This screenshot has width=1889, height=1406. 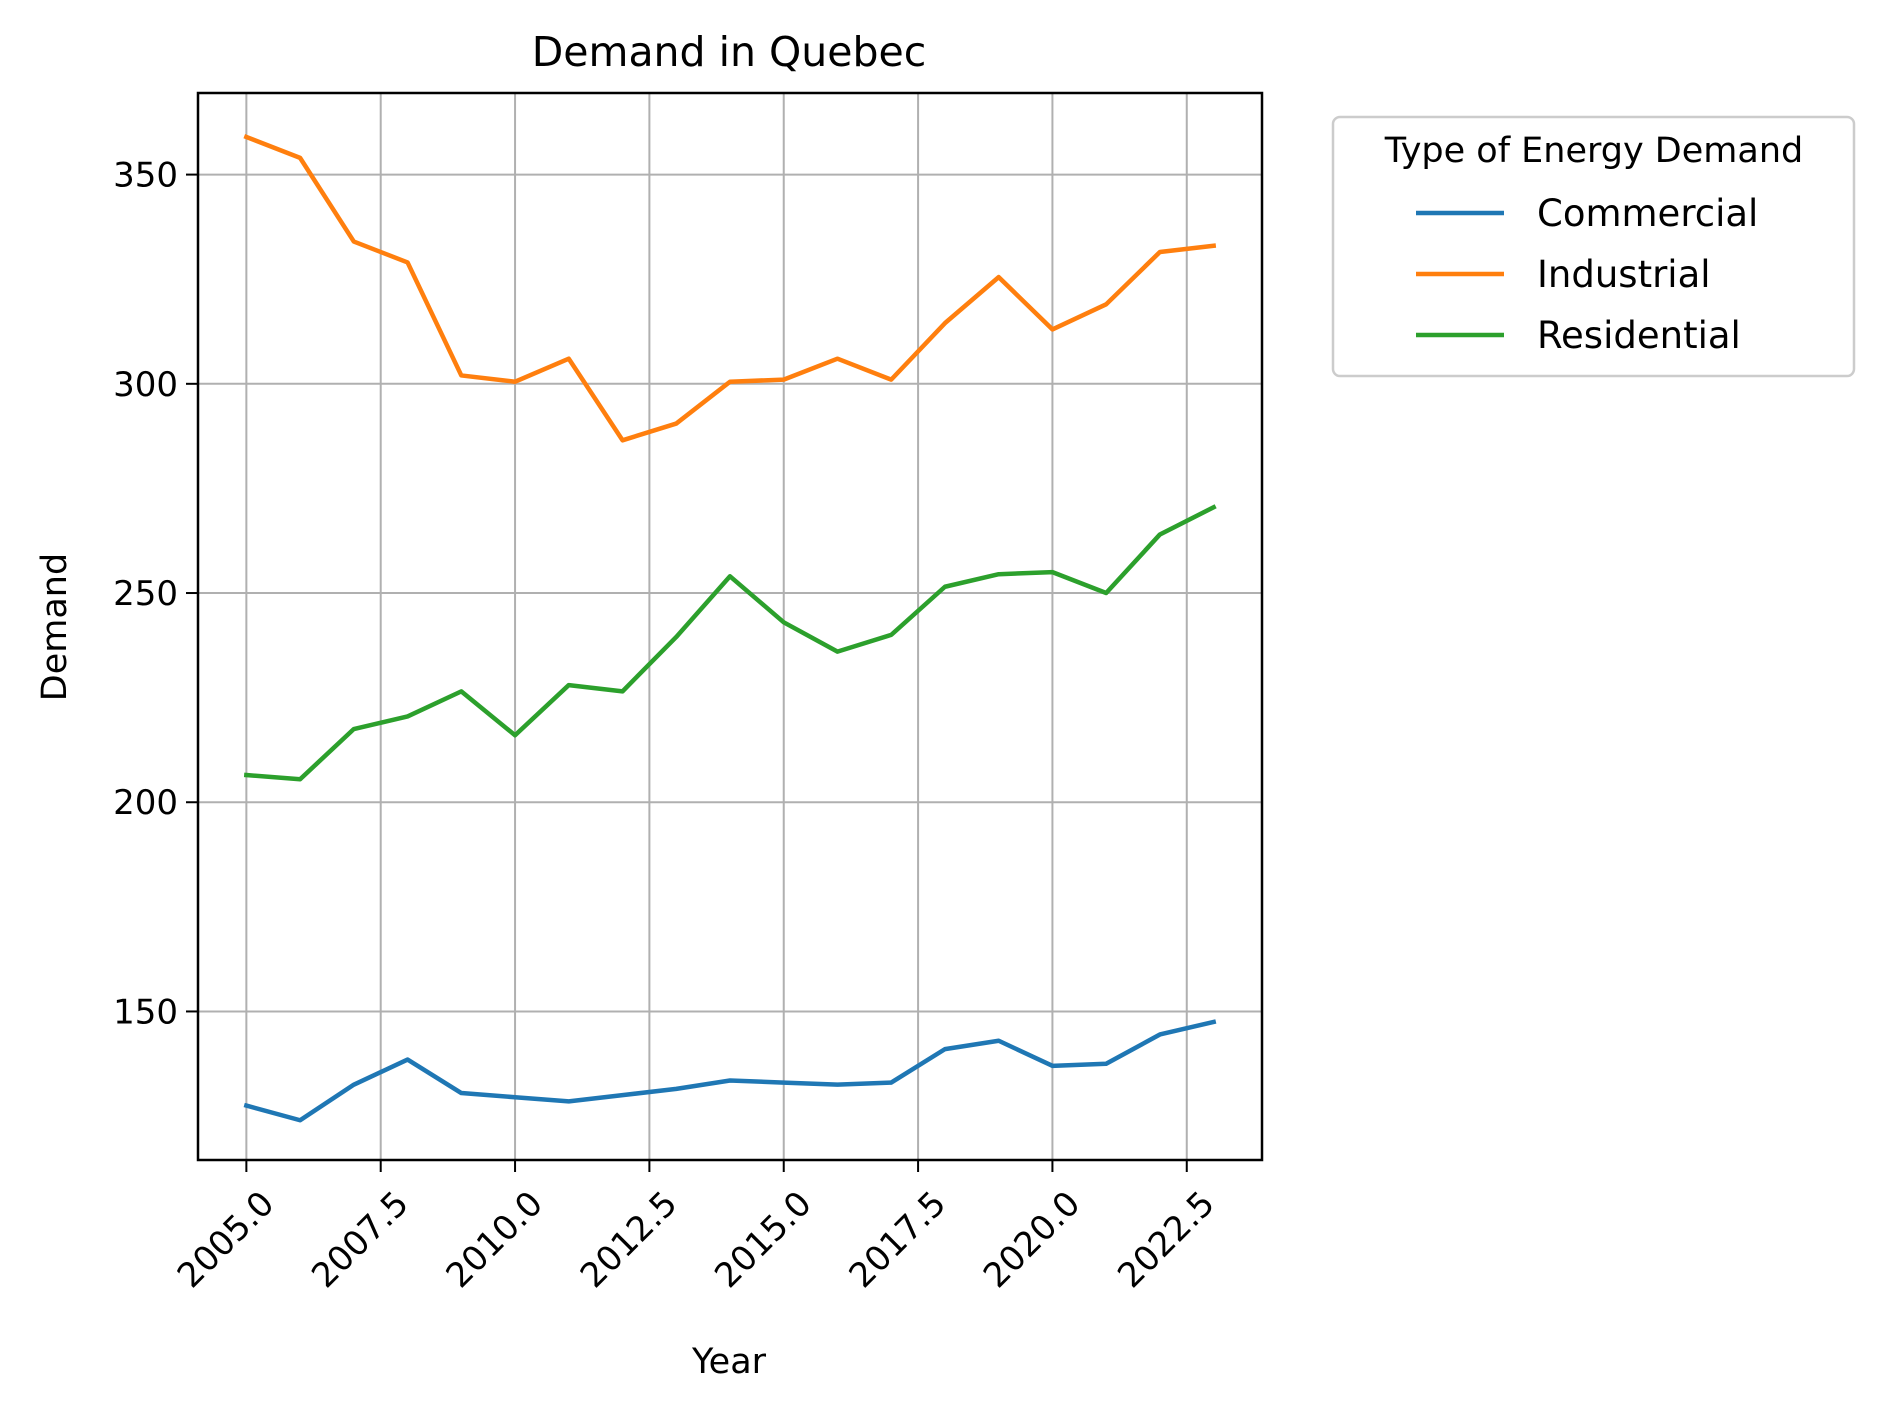 I want to click on x-tick-label: 2010.0, so click(x=495, y=1240).